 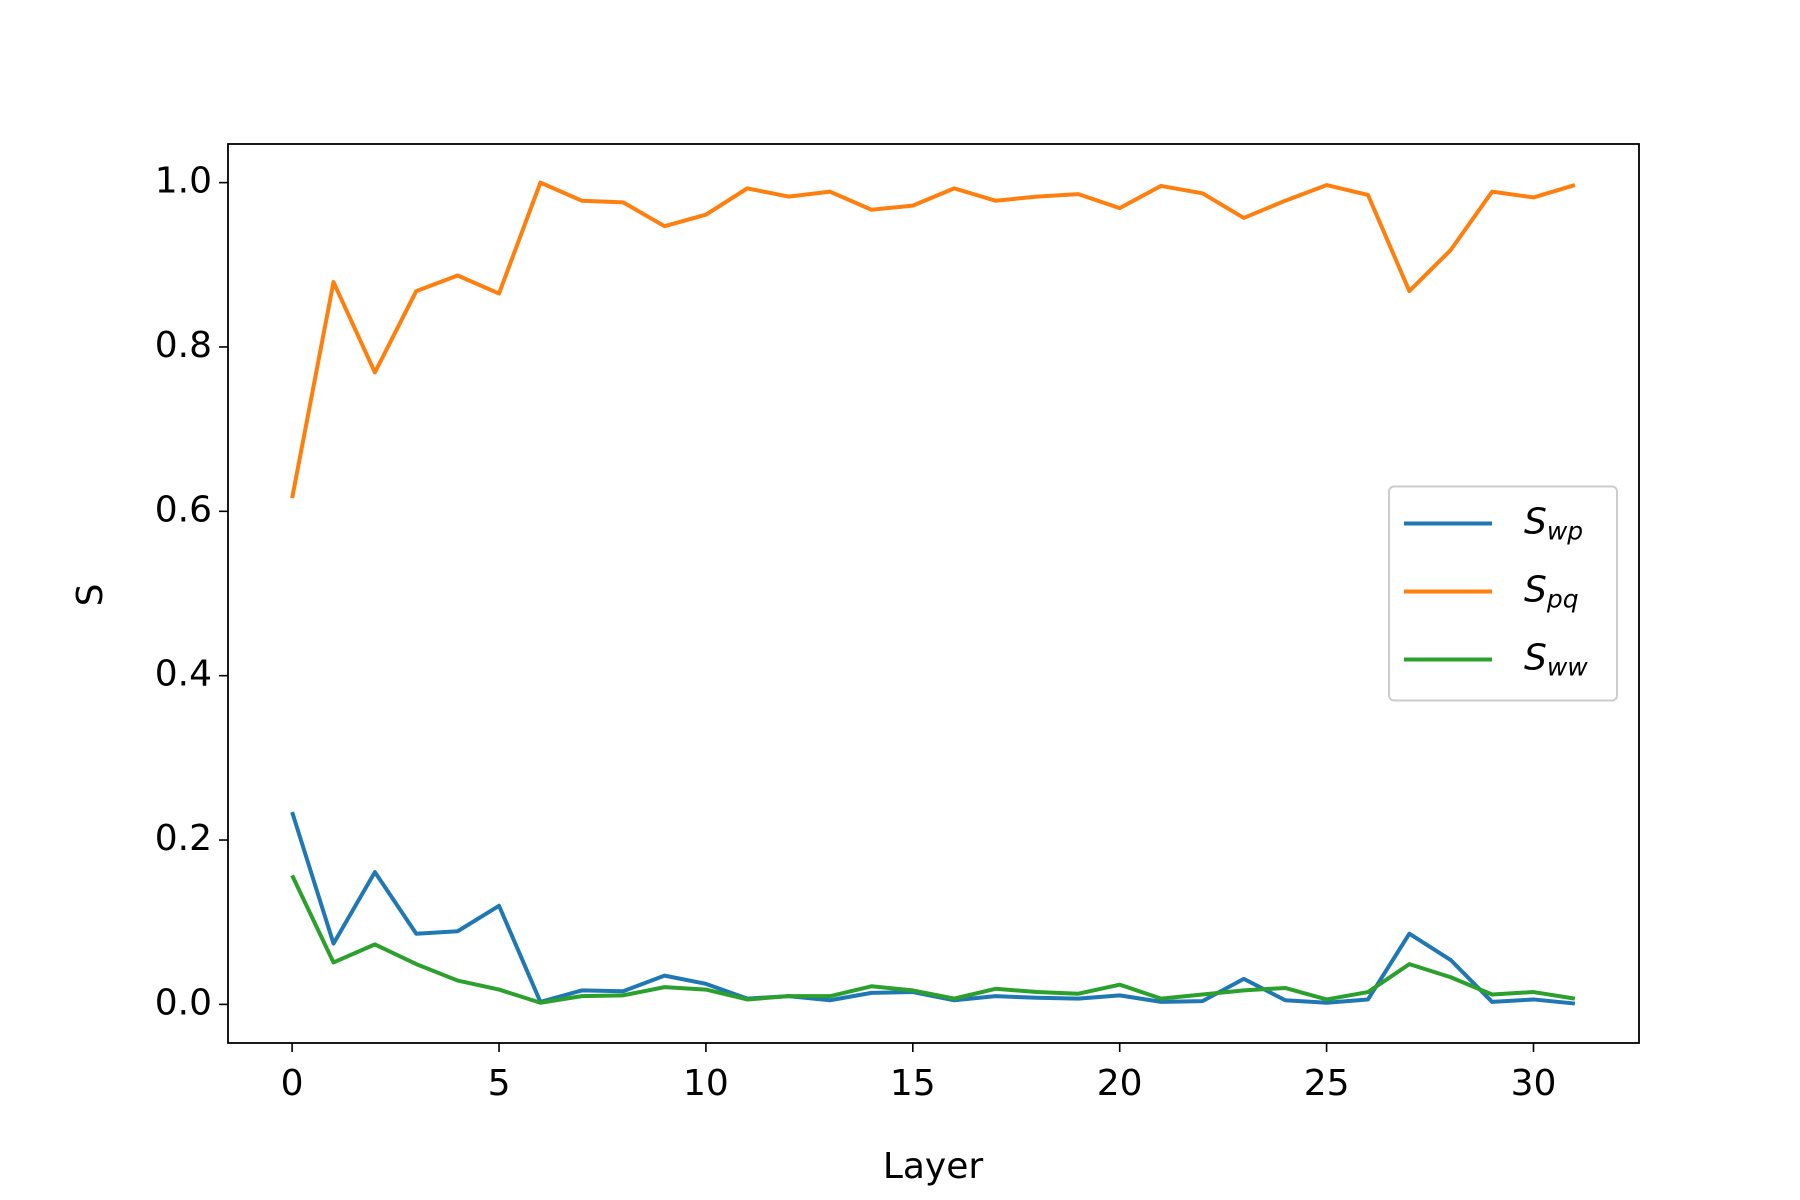 What do you see at coordinates (90, 595) in the screenshot?
I see `y-axis-label: S` at bounding box center [90, 595].